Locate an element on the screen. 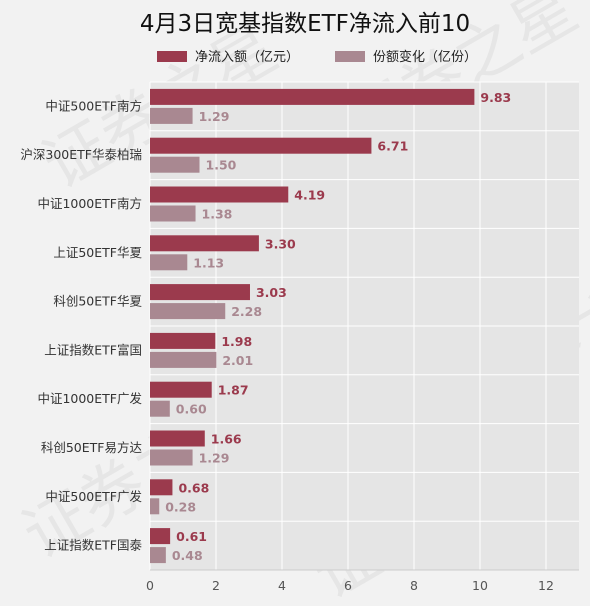 The width and height of the screenshot is (590, 606). bar-value-label: 0.48 is located at coordinates (187, 555).